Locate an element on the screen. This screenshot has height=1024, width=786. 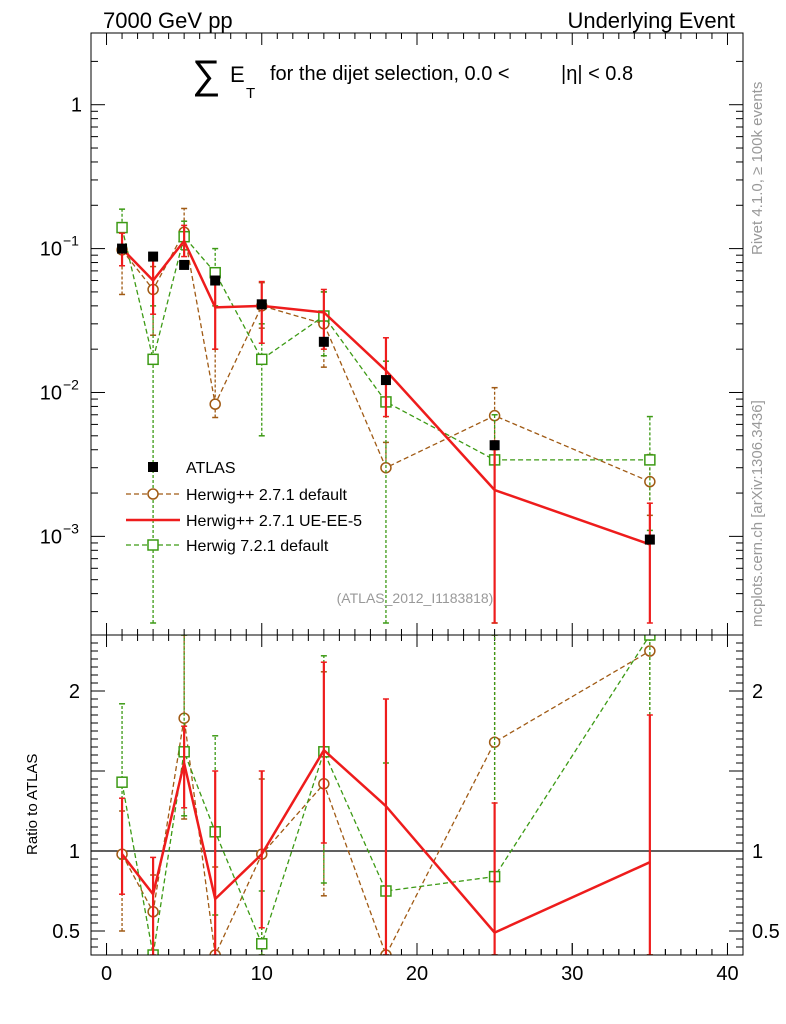
ratio-tick-label-right: 1 is located at coordinates (757, 852).